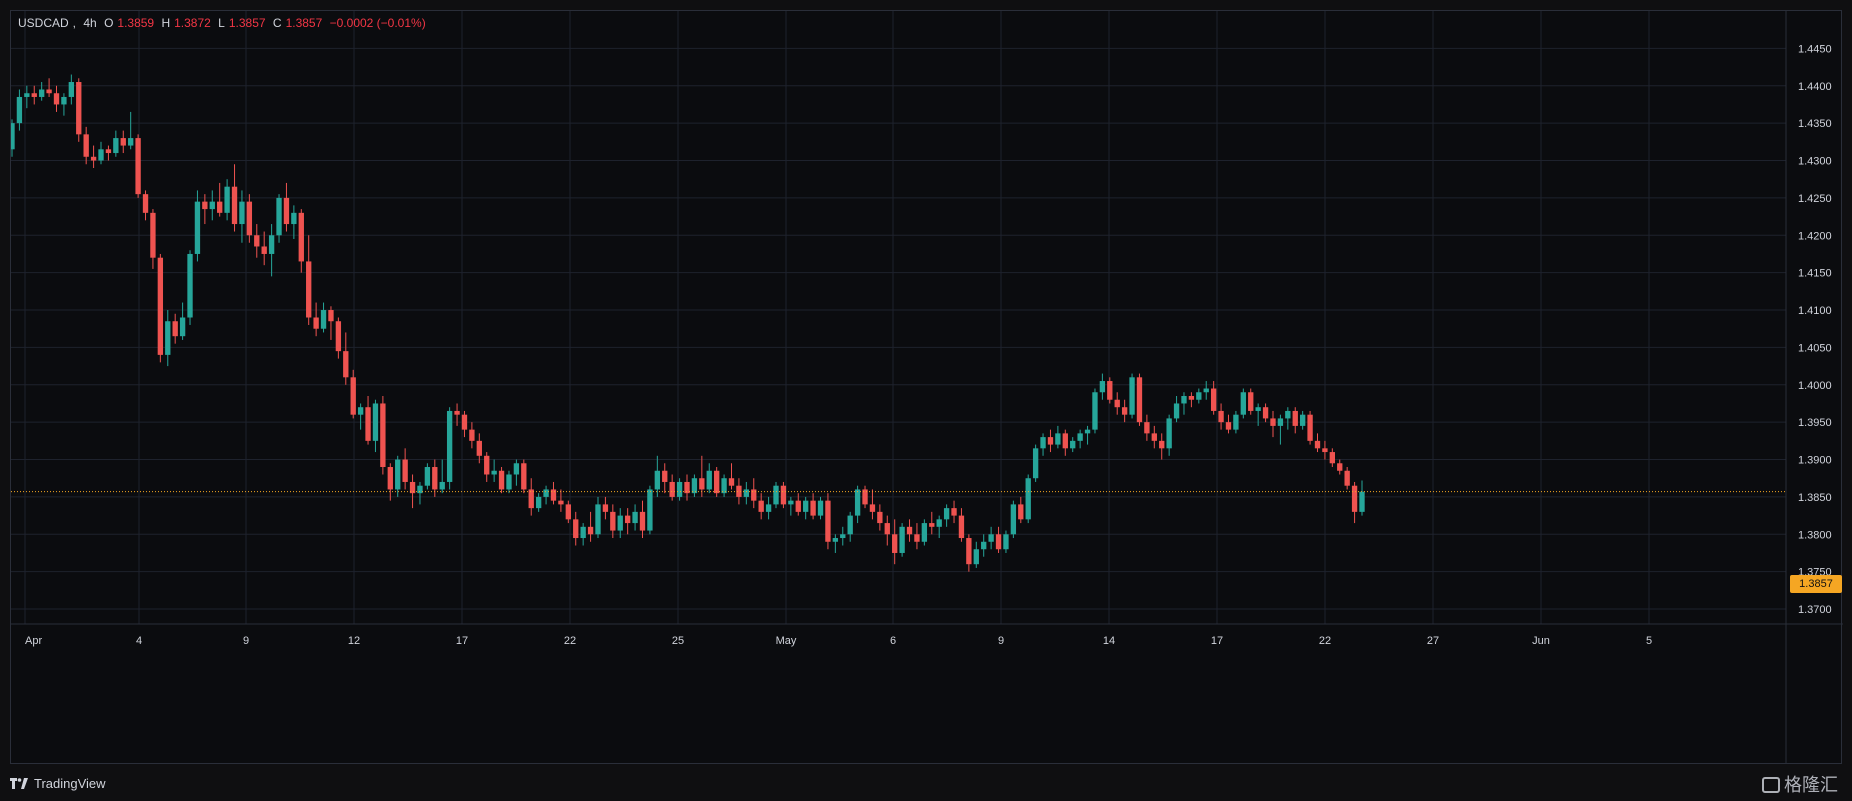 Image resolution: width=1852 pixels, height=801 pixels. What do you see at coordinates (90, 23) in the screenshot?
I see `legend-interval: 4h` at bounding box center [90, 23].